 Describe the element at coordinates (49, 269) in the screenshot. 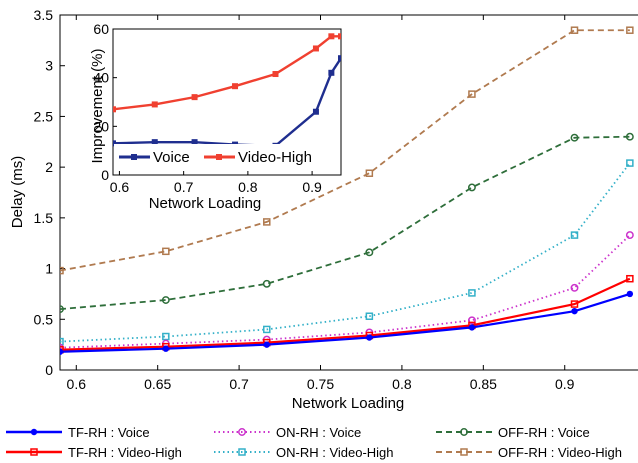

I see `main-y-tick-label: 1` at that location.